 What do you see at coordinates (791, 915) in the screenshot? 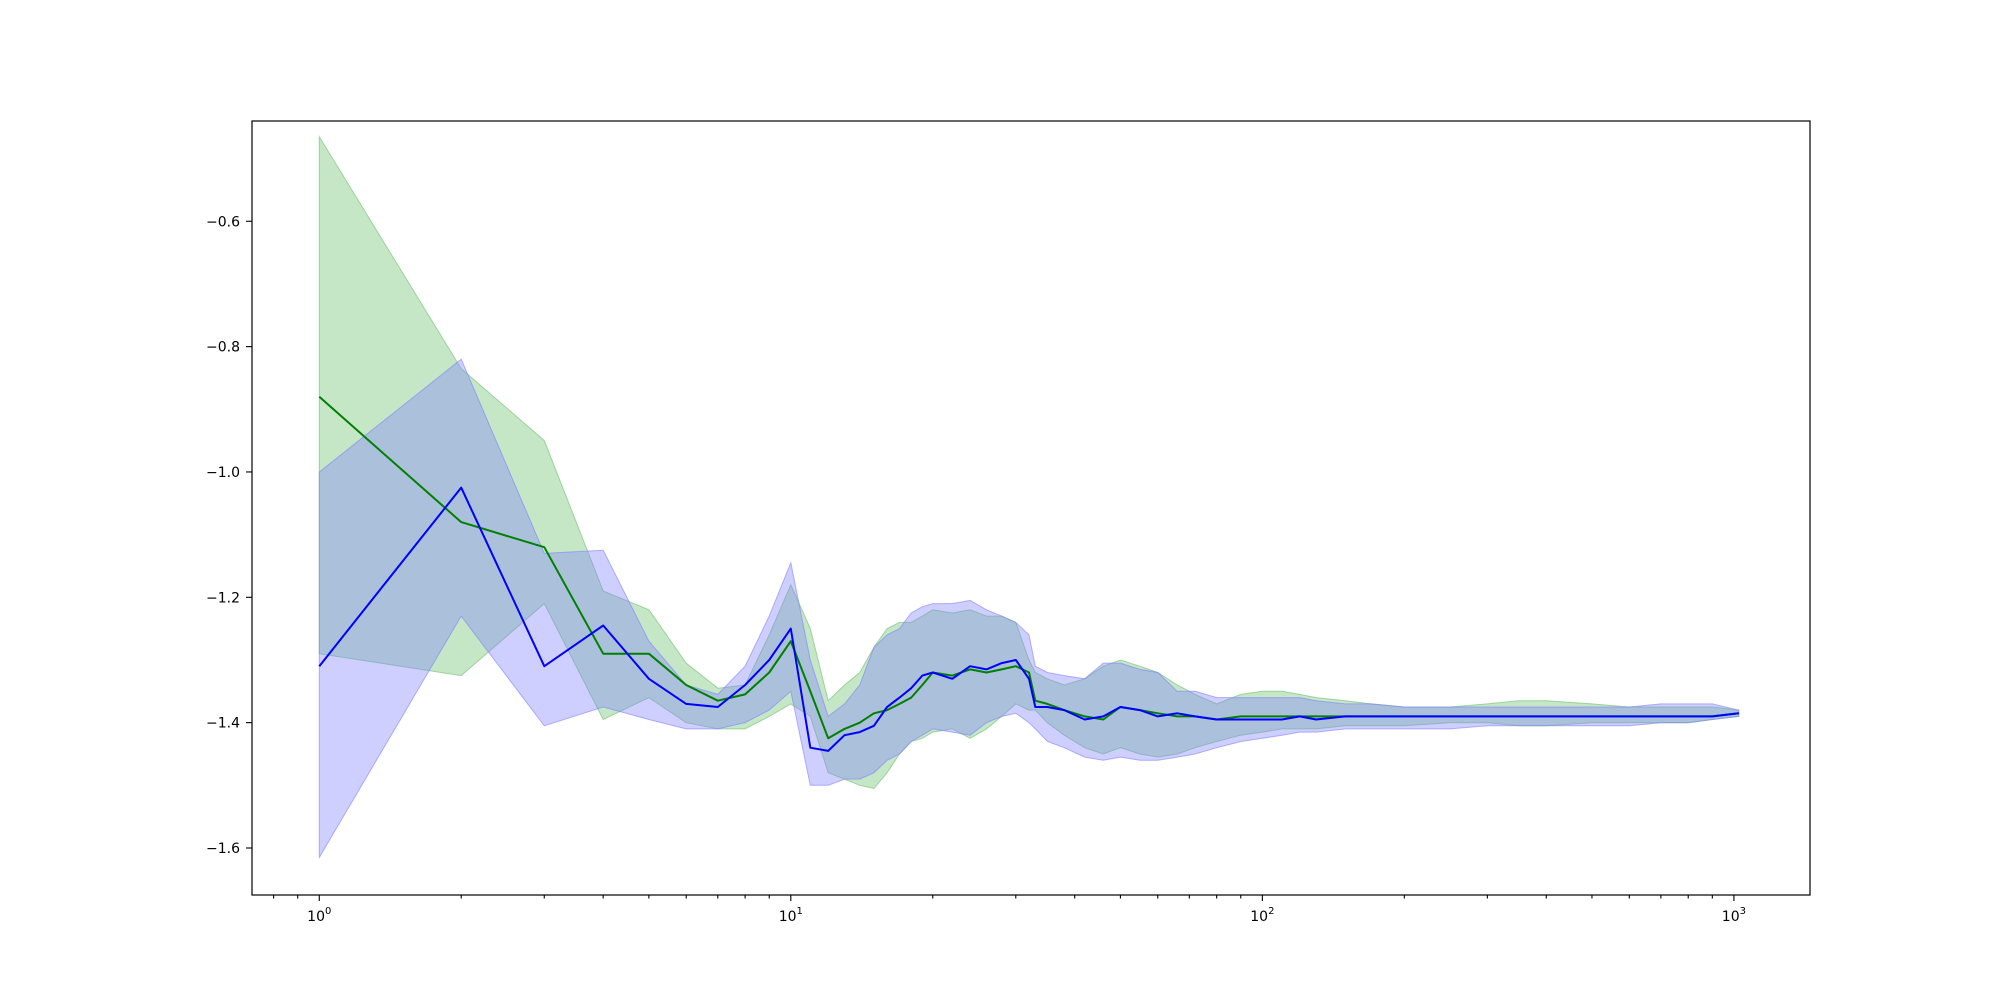
I see `x-tick-label: 10¹` at bounding box center [791, 915].